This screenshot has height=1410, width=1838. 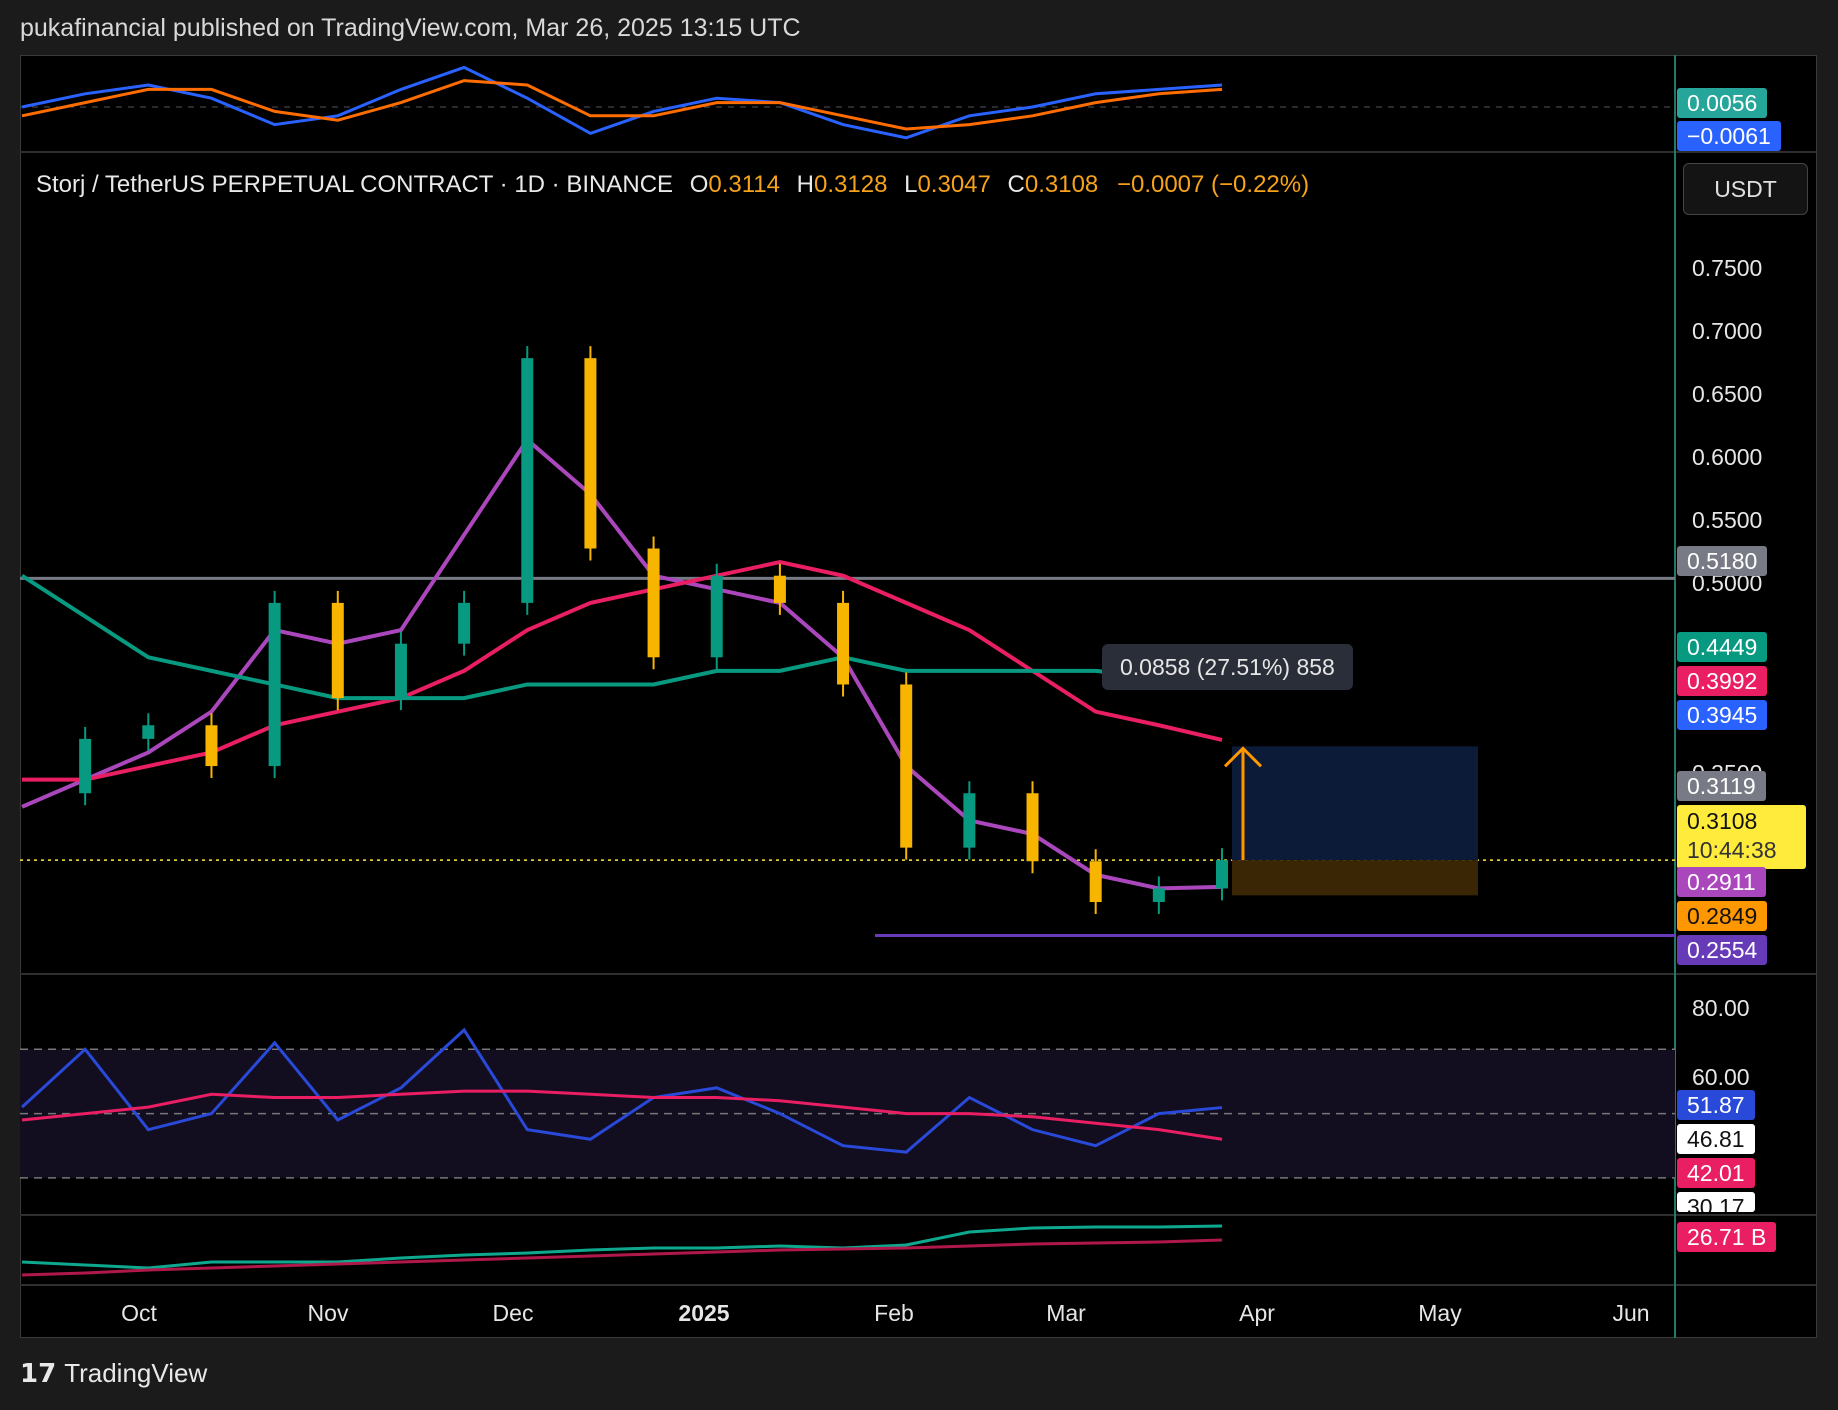 What do you see at coordinates (1727, 331) in the screenshot?
I see `price-tick: 0.7000` at bounding box center [1727, 331].